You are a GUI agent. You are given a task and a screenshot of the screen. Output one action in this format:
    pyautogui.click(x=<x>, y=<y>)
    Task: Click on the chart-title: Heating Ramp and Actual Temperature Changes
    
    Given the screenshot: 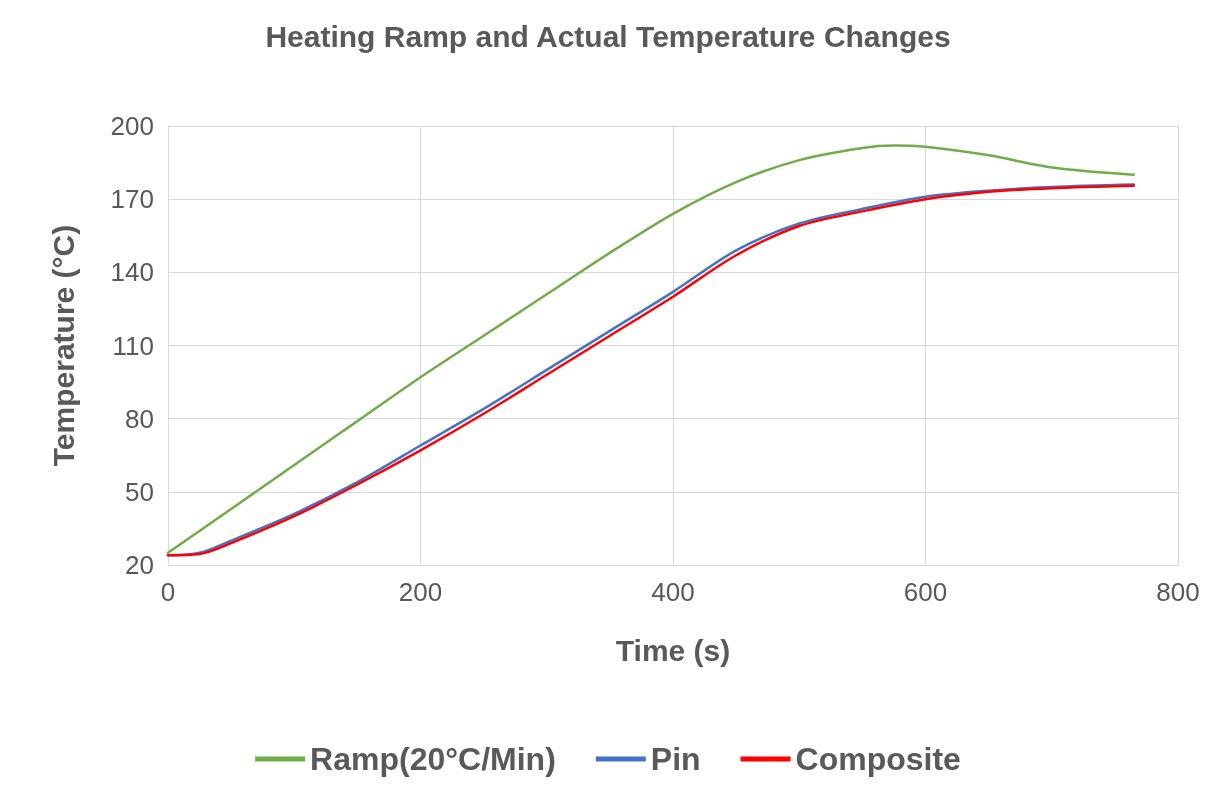 What is the action you would take?
    pyautogui.click(x=608, y=36)
    